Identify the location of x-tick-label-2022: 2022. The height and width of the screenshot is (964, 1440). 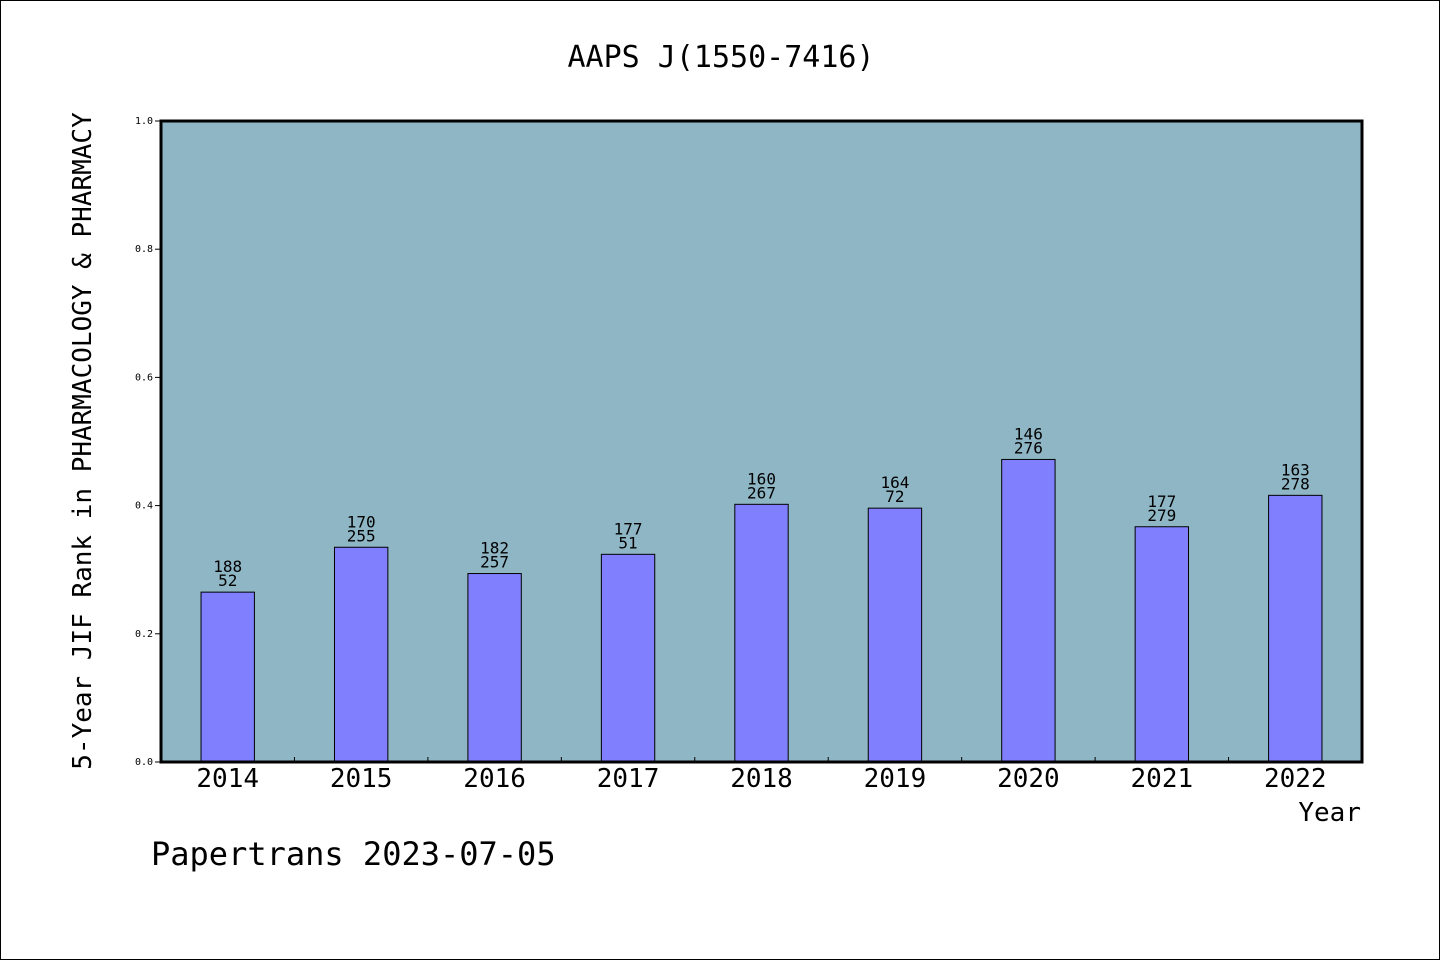
(1295, 779).